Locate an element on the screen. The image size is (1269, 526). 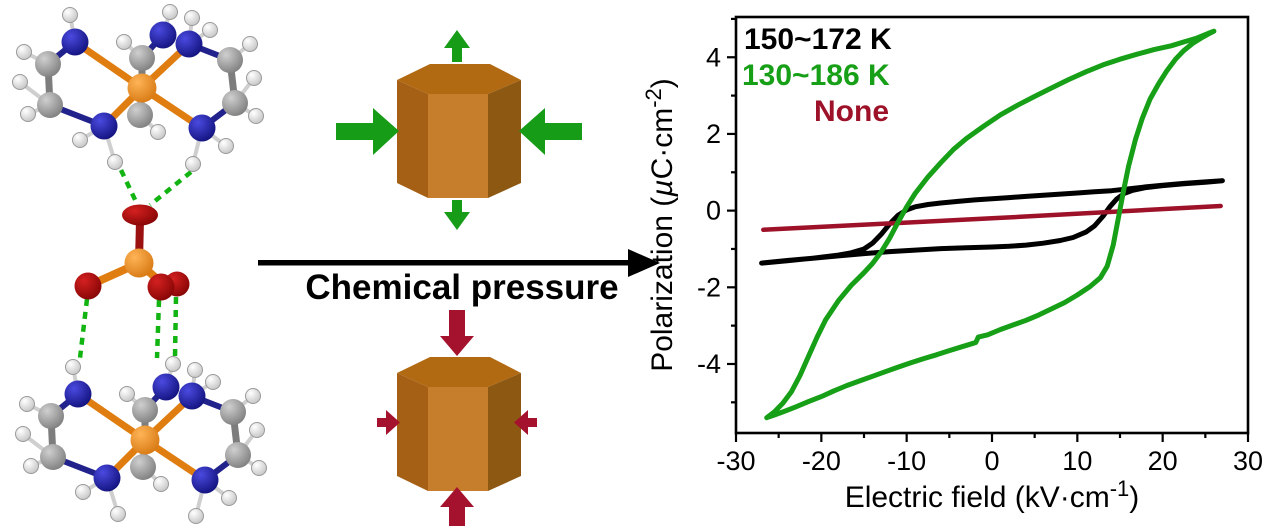
legend-item-2: None is located at coordinates (851, 111).